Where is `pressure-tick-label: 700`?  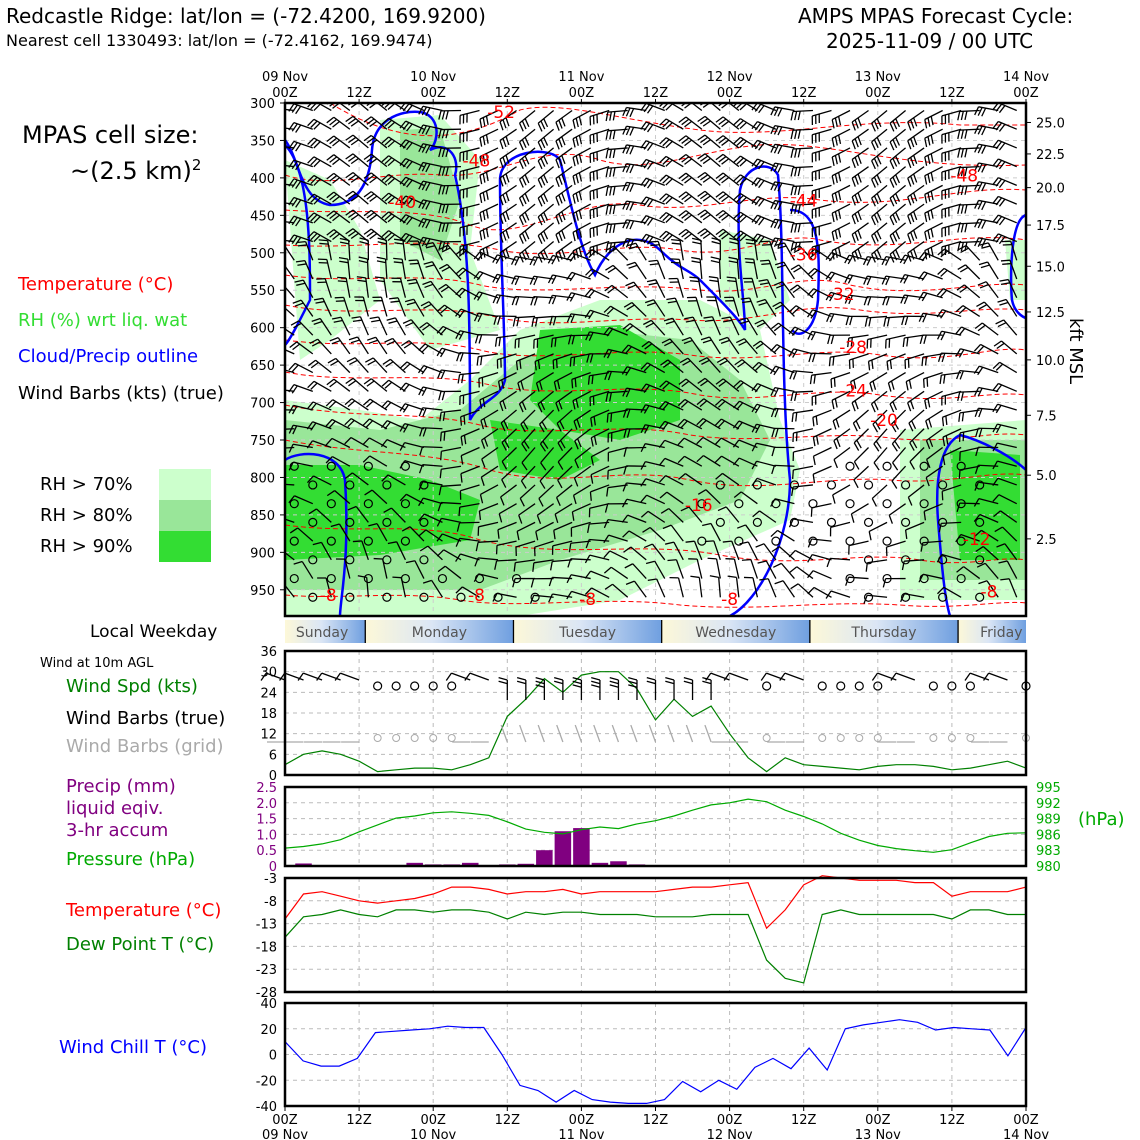
pressure-tick-label: 700 is located at coordinates (262, 404).